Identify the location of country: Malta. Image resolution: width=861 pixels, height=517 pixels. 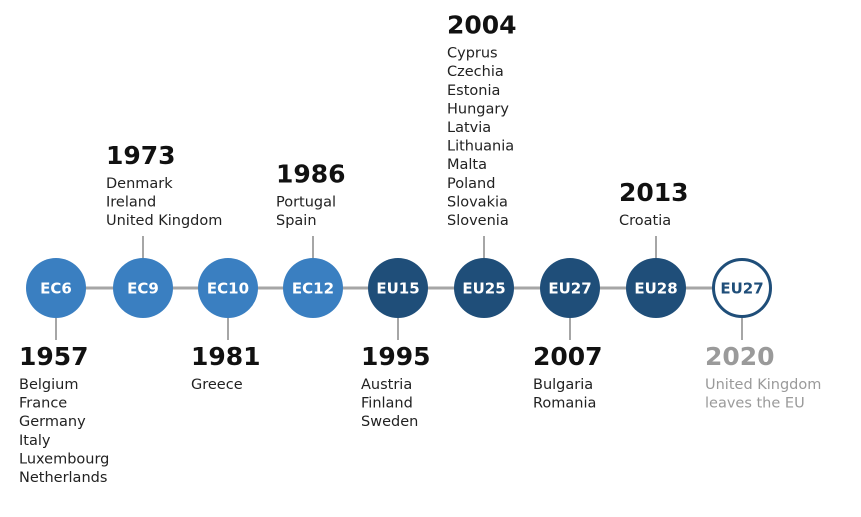
(467, 165).